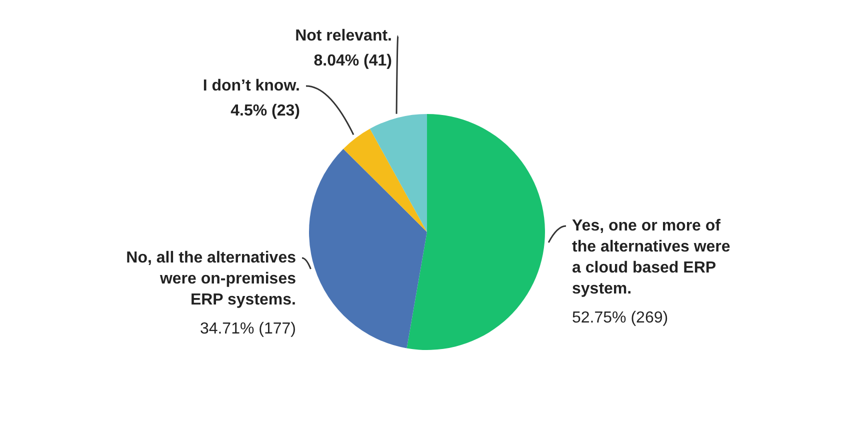  I want to click on data-label: 4.5% (23), so click(265, 111).